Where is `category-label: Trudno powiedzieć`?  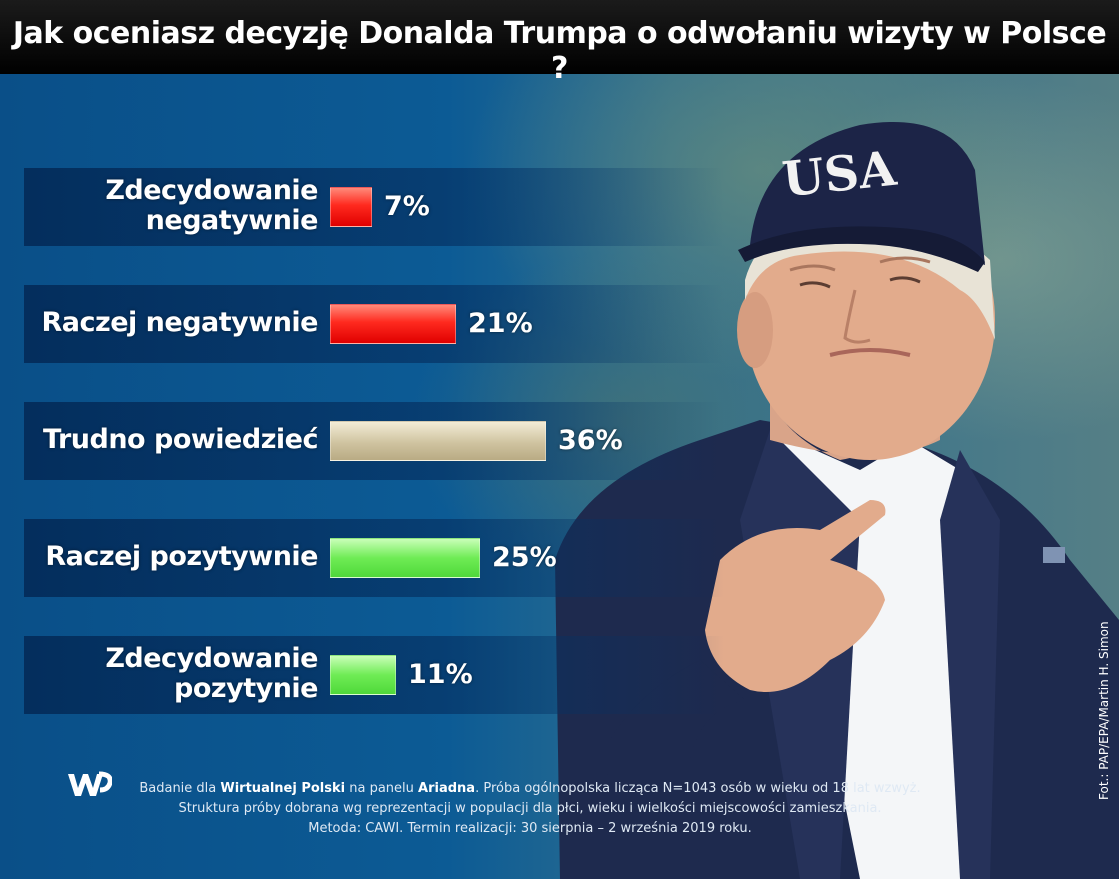 category-label: Trudno powiedzieć is located at coordinates (159, 439).